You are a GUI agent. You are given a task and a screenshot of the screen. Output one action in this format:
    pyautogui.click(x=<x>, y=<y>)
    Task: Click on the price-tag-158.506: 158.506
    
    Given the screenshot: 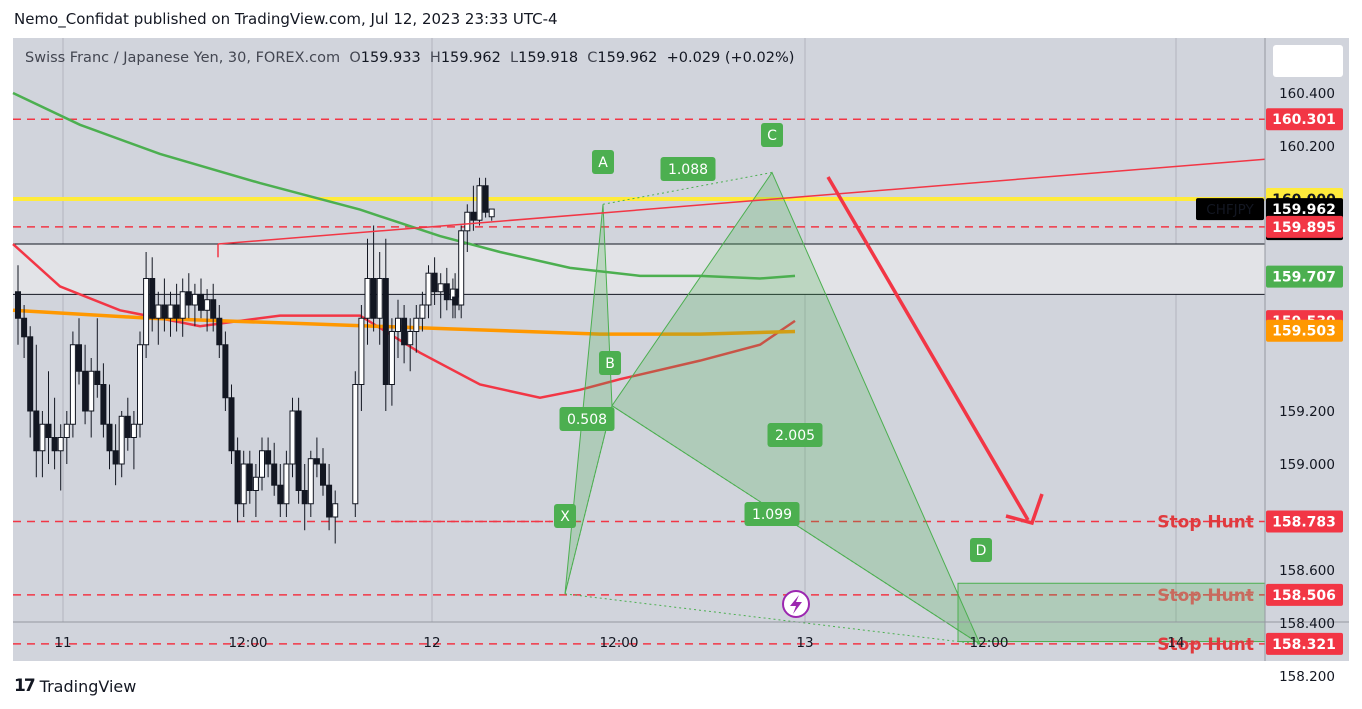 What is the action you would take?
    pyautogui.click(x=1304, y=594)
    